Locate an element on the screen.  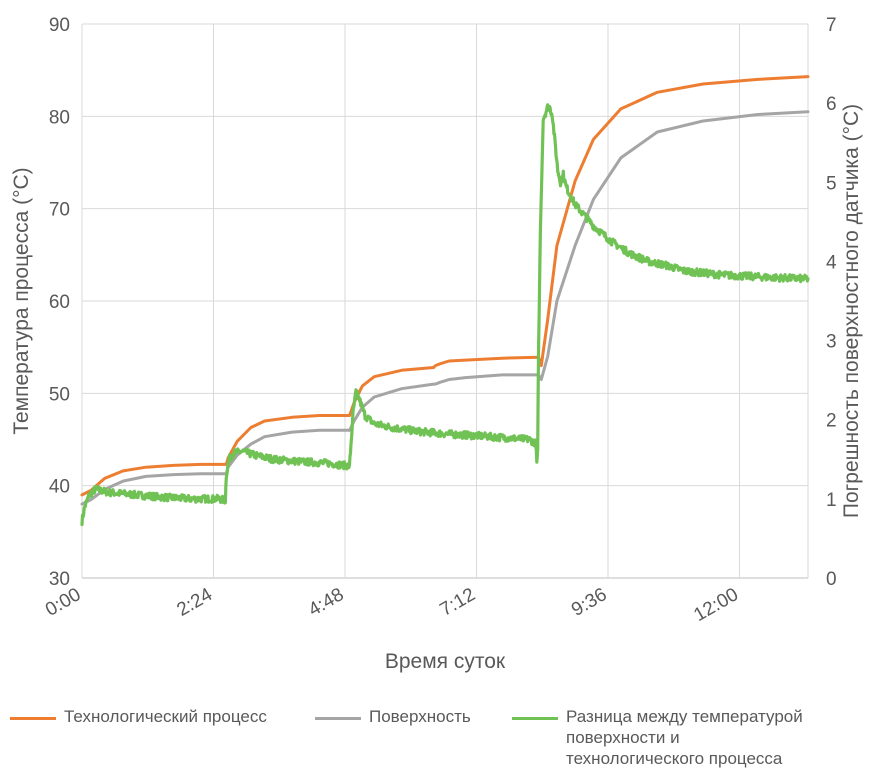
y-right-tick-label: 7 is located at coordinates (831, 25).